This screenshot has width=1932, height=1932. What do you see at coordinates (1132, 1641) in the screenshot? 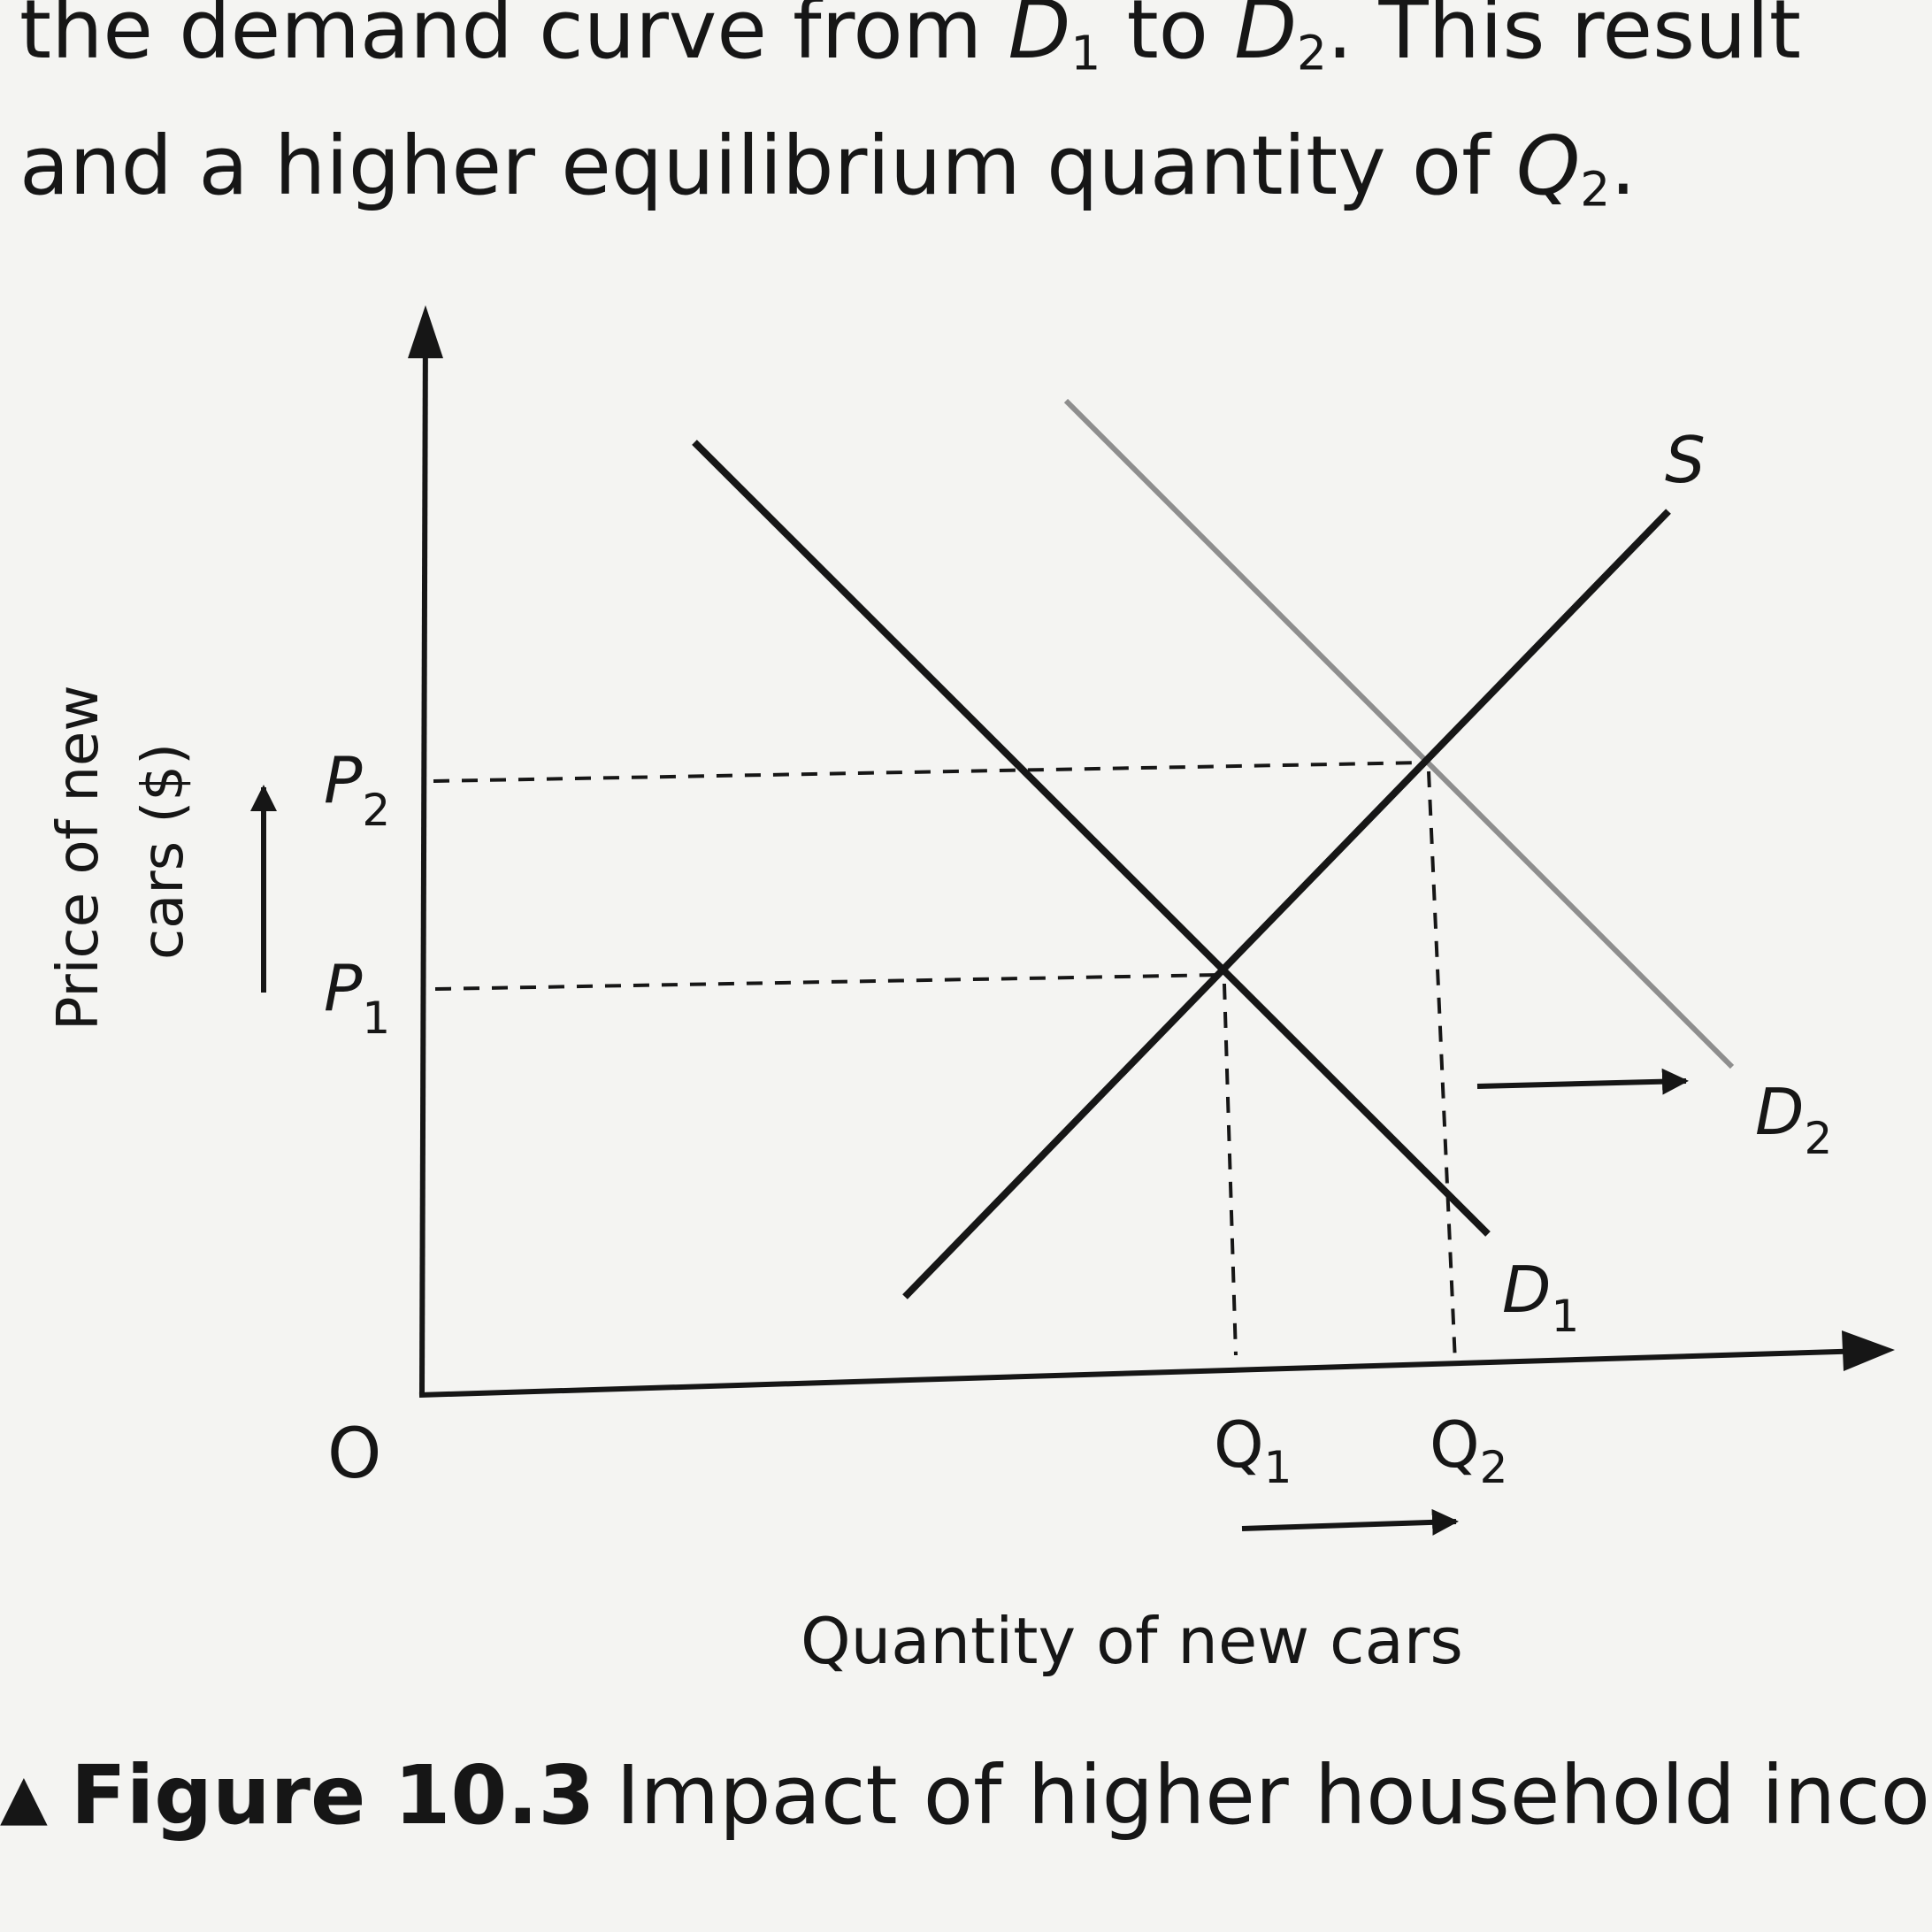
I see `x-axis-label: Quantity of new cars` at bounding box center [1132, 1641].